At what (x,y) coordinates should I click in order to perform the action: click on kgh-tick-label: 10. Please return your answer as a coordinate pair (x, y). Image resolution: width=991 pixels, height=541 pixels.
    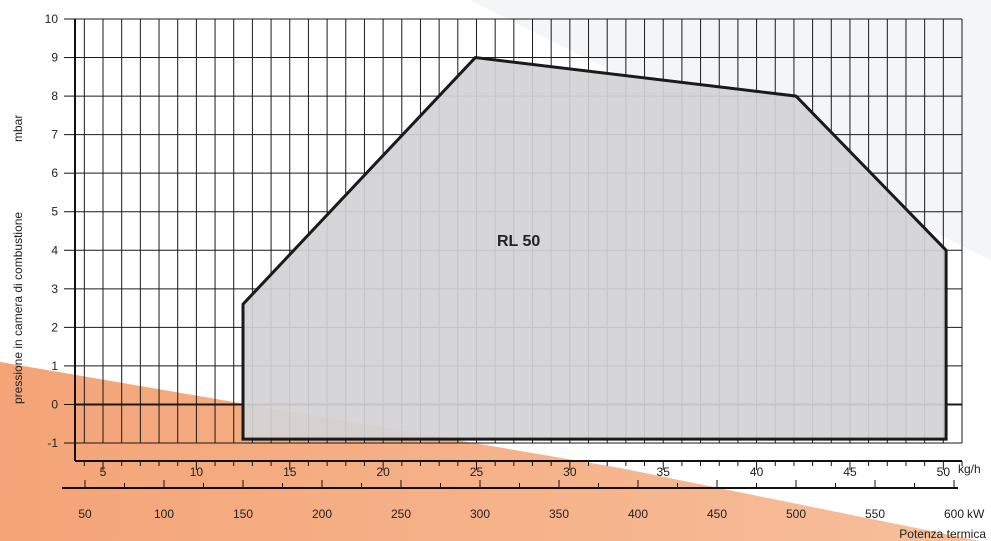
    Looking at the image, I should click on (197, 472).